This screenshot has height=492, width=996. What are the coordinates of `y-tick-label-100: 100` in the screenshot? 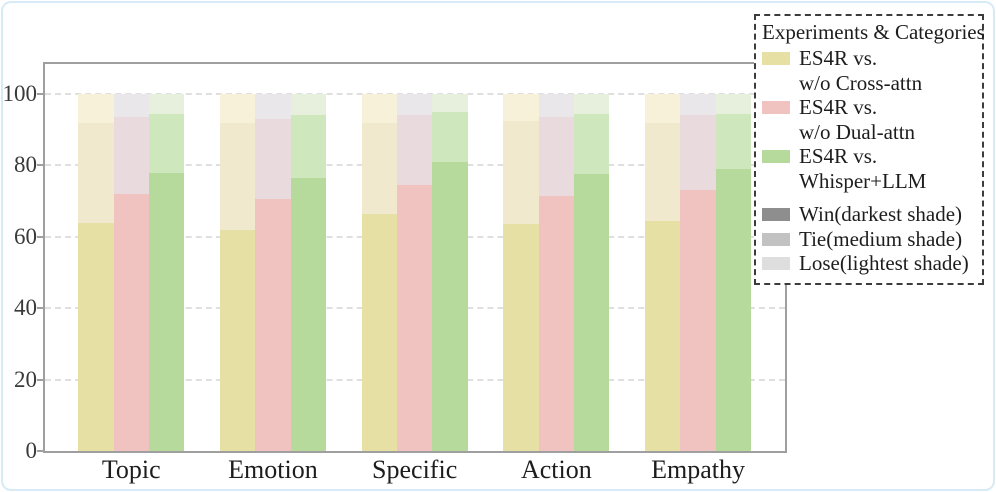 It's located at (20, 93).